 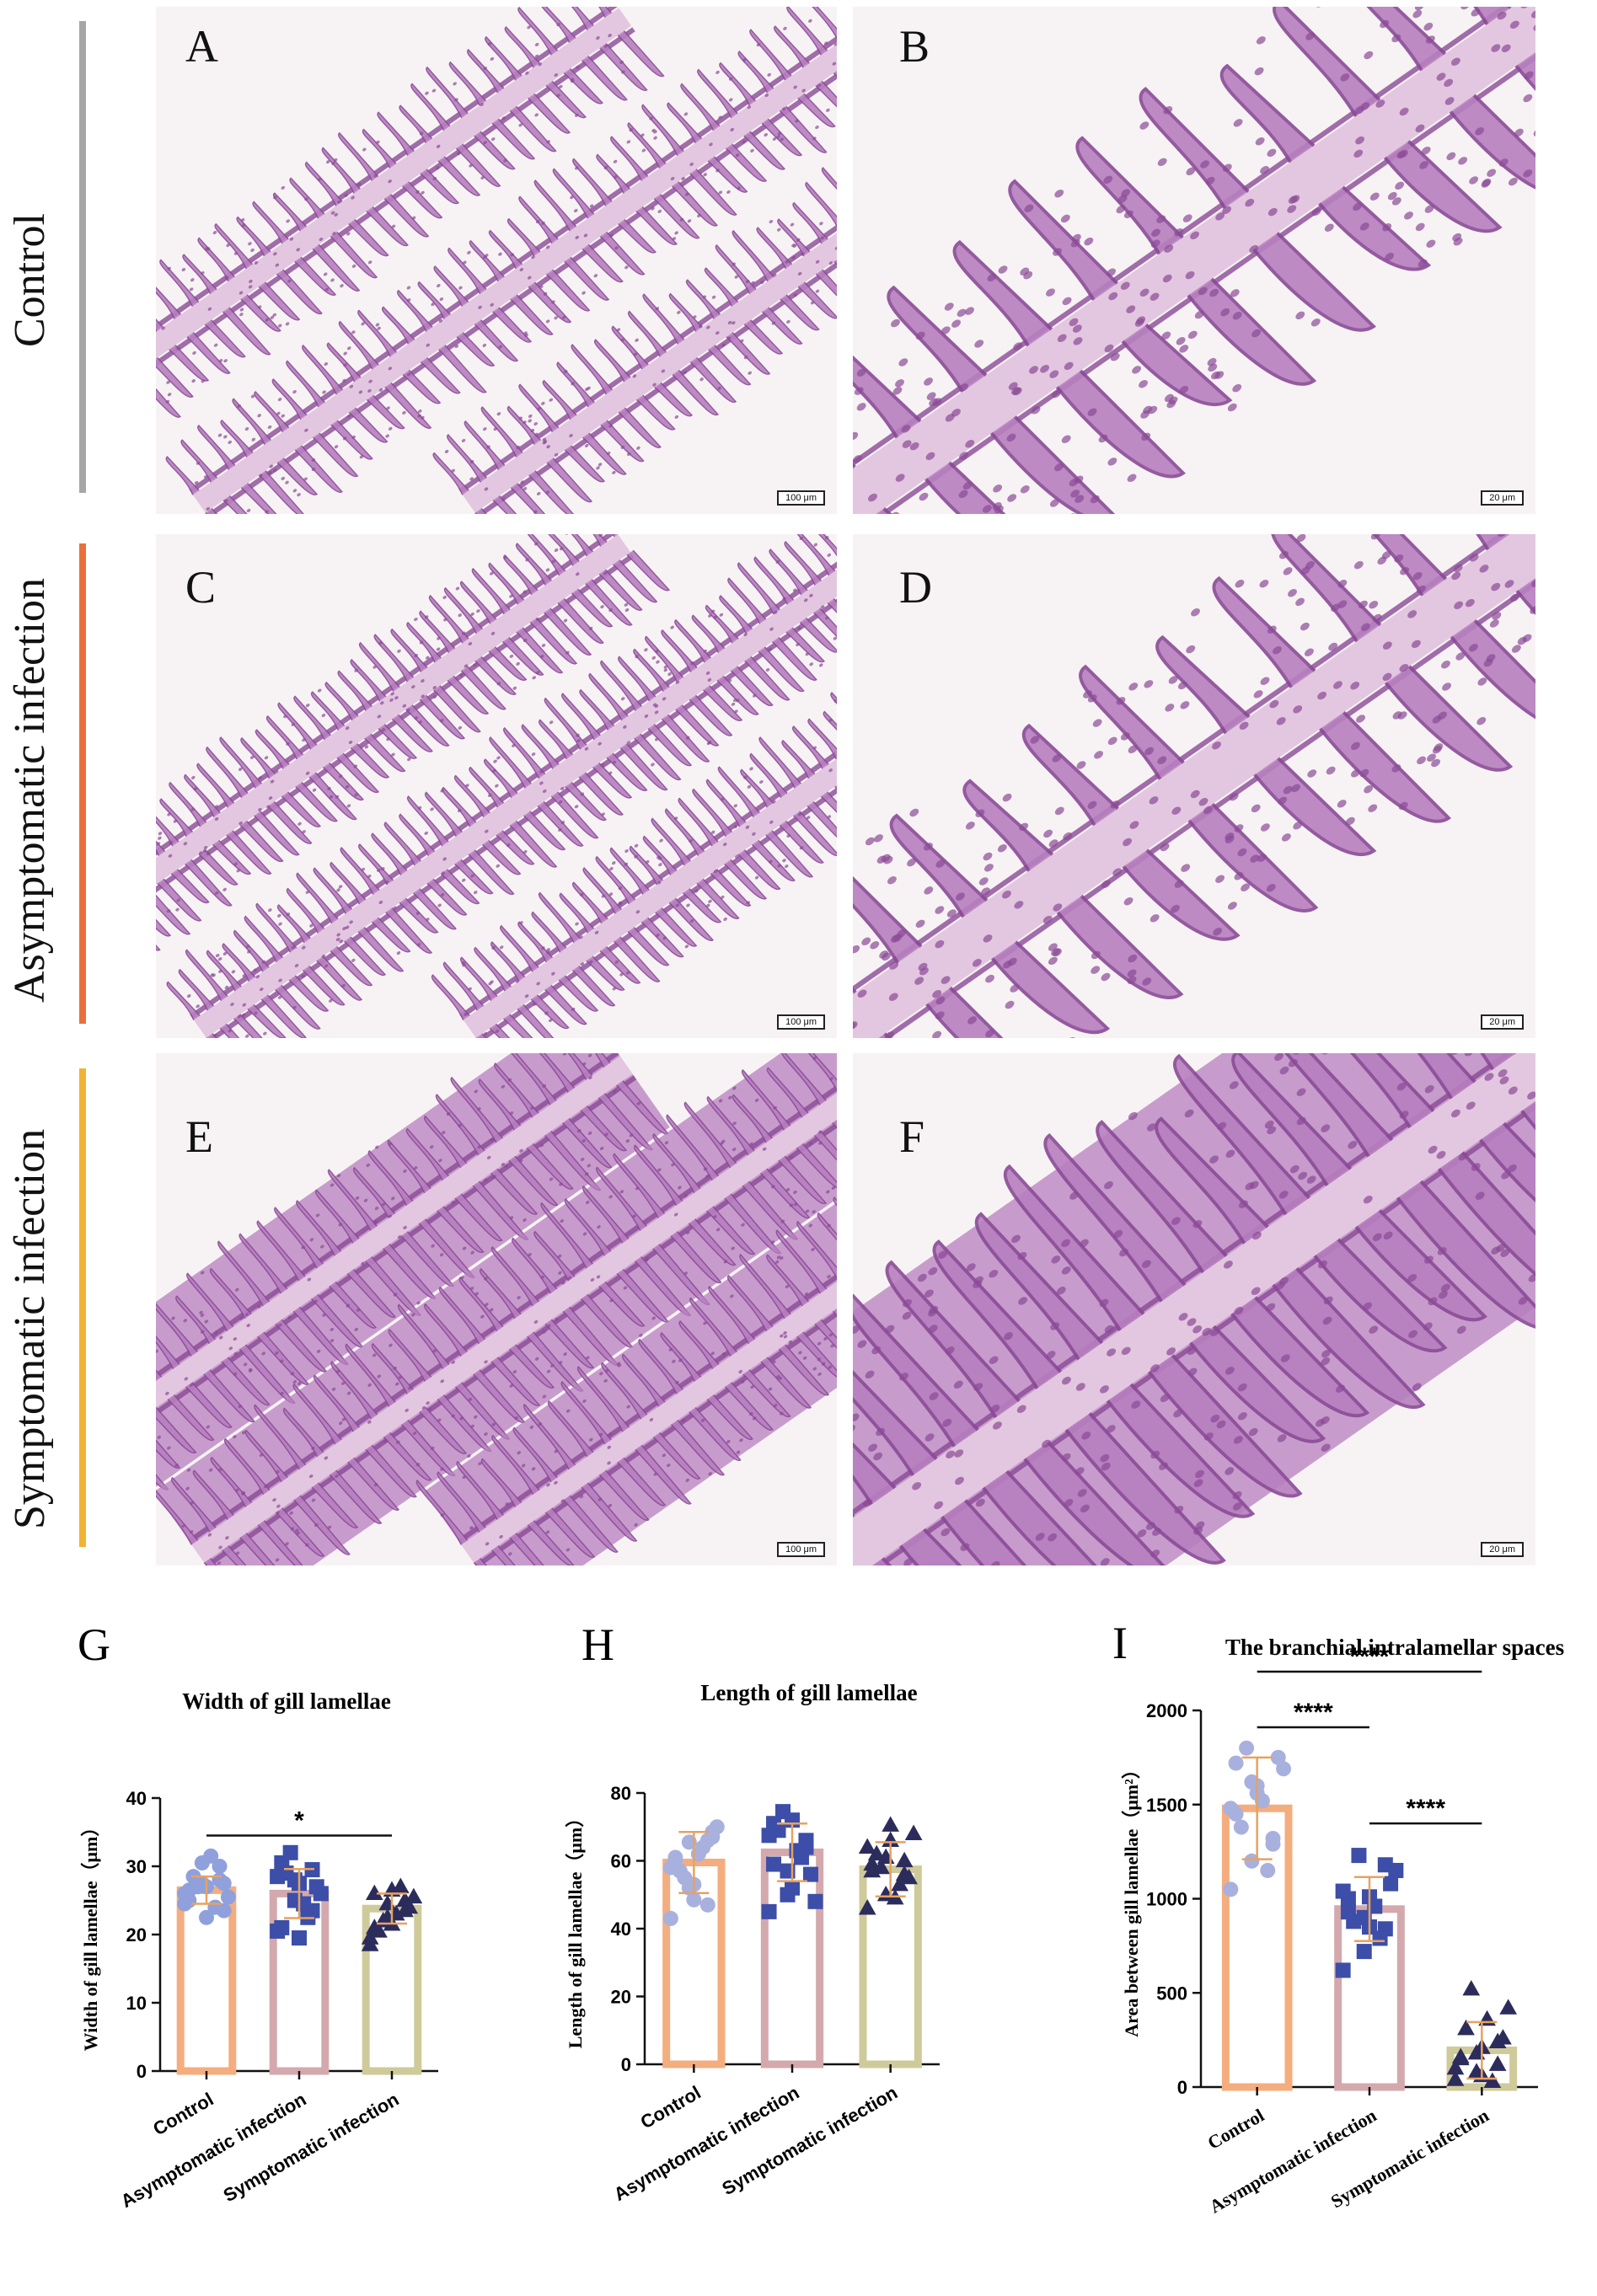 What do you see at coordinates (1171, 1993) in the screenshot?
I see `y-tick-label: 500` at bounding box center [1171, 1993].